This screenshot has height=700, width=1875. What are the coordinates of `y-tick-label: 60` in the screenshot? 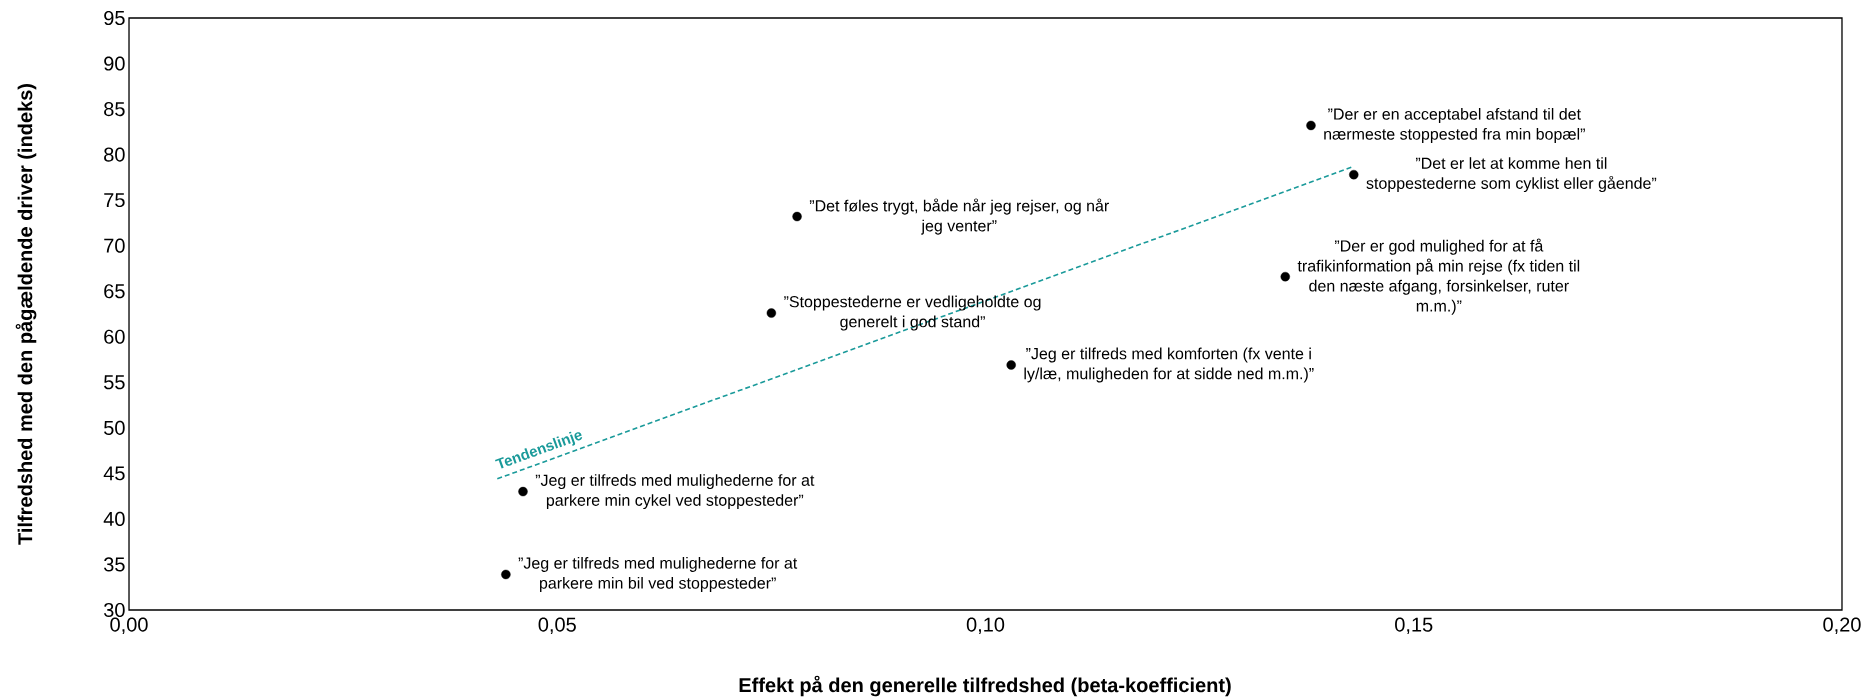 It's located at (114, 336).